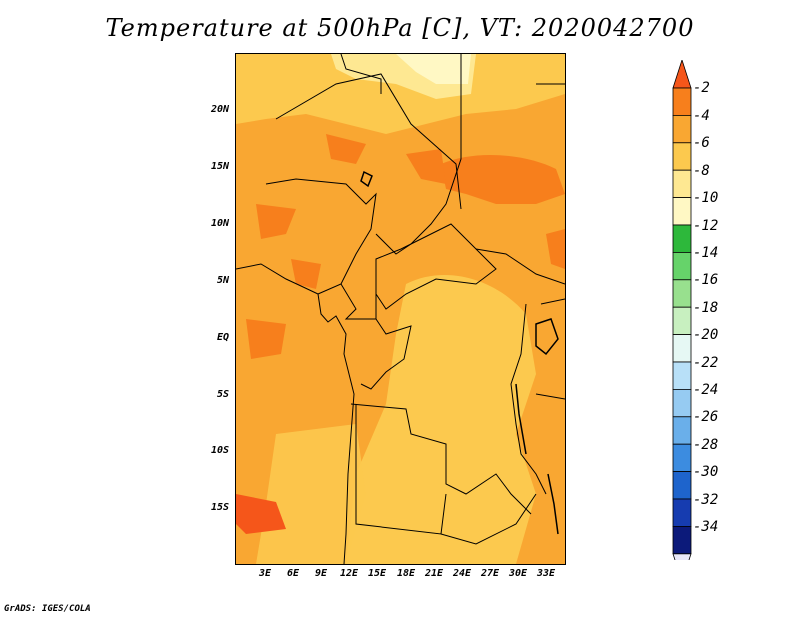 This screenshot has width=800, height=618. Describe the element at coordinates (706, 445) in the screenshot. I see `colorbar-label-m28: -28` at that location.